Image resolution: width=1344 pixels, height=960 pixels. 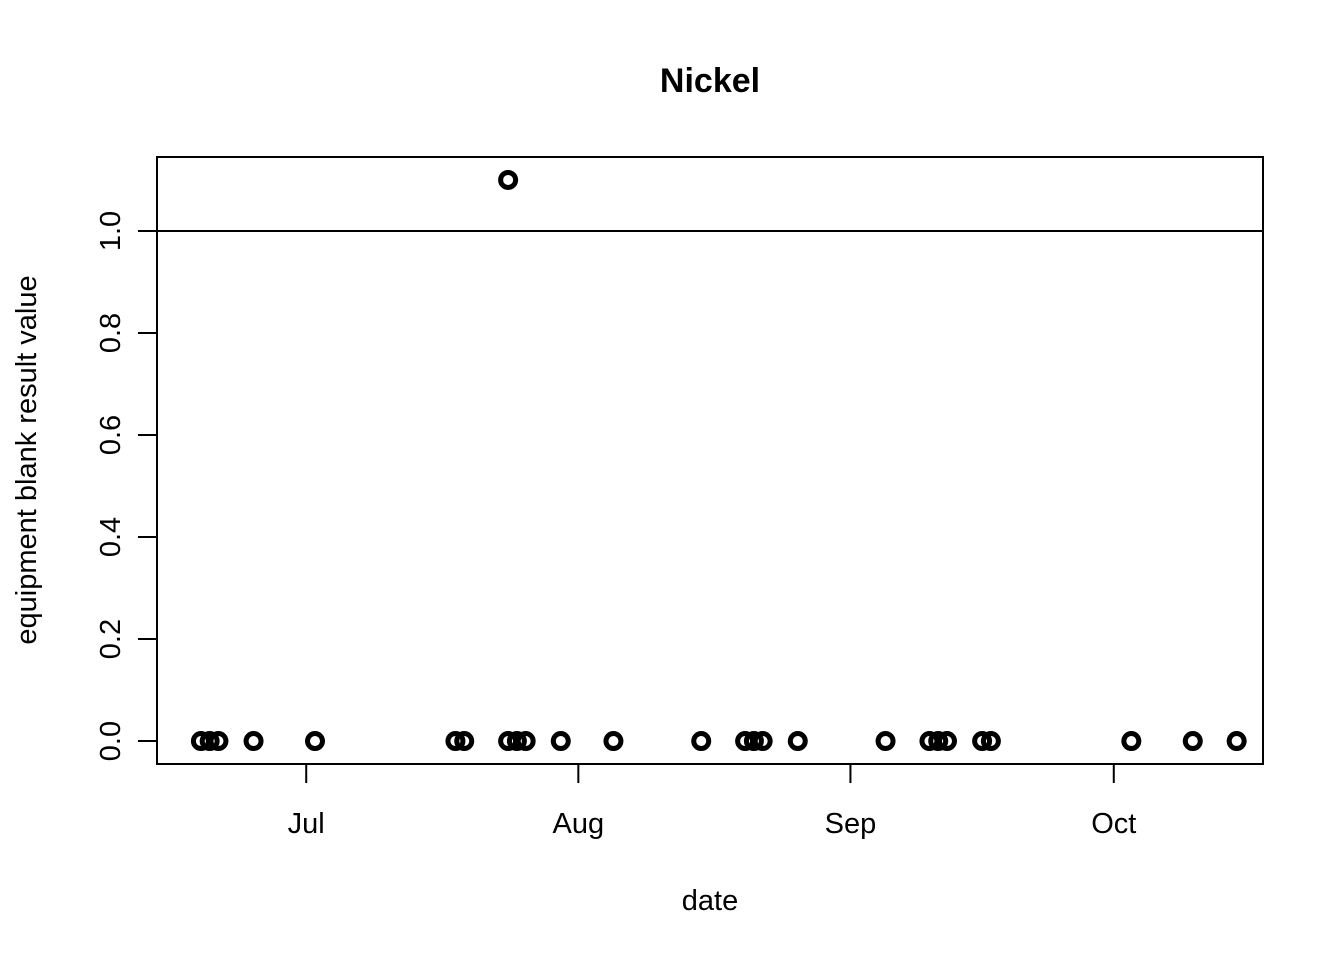 I want to click on x-axis: Jul Aug Sep Oct, so click(x=712, y=802).